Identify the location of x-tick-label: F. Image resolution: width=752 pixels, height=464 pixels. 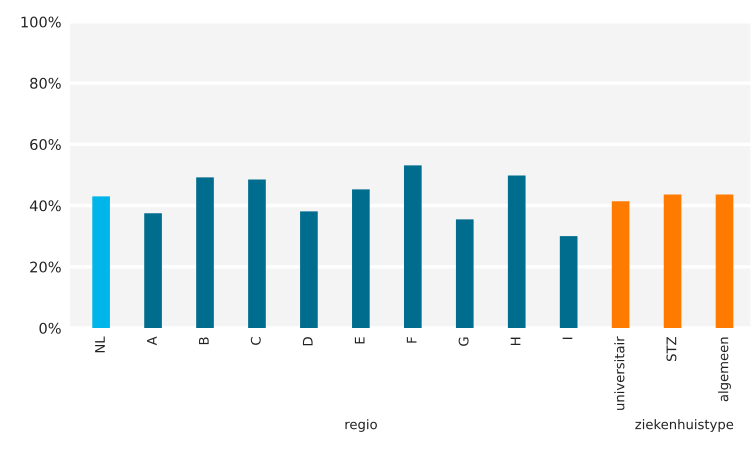
(411, 340).